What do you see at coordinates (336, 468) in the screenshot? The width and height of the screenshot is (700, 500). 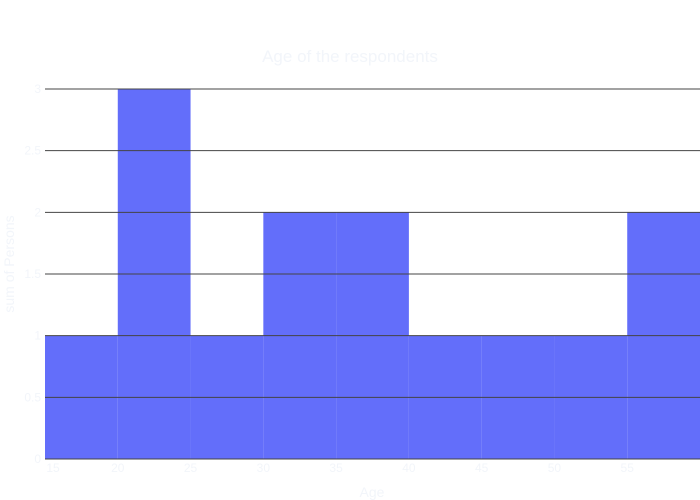 I see `x-tick-label: 35` at bounding box center [336, 468].